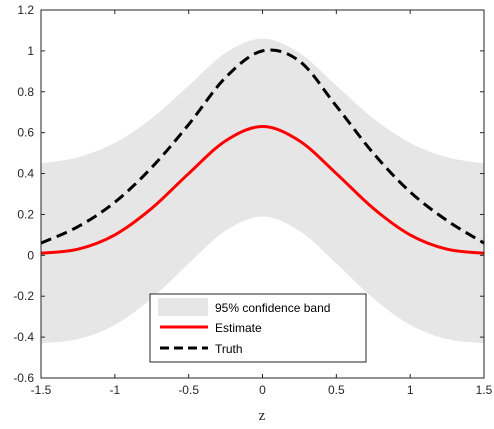 Image resolution: width=494 pixels, height=429 pixels. Describe the element at coordinates (262, 390) in the screenshot. I see `x-tick-label: 0` at that location.